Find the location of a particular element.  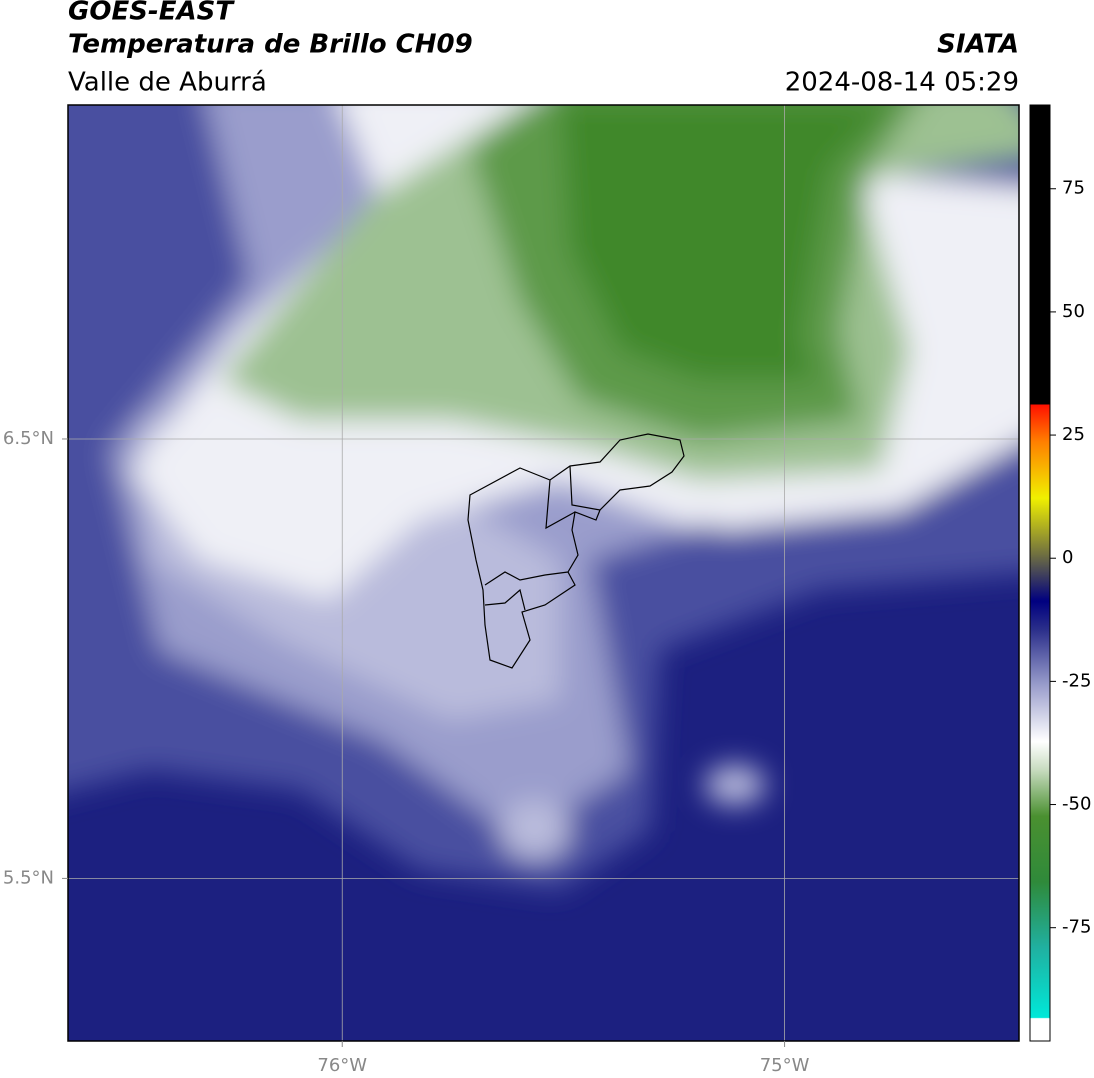

colorbar-label: -50 is located at coordinates (1076, 804).